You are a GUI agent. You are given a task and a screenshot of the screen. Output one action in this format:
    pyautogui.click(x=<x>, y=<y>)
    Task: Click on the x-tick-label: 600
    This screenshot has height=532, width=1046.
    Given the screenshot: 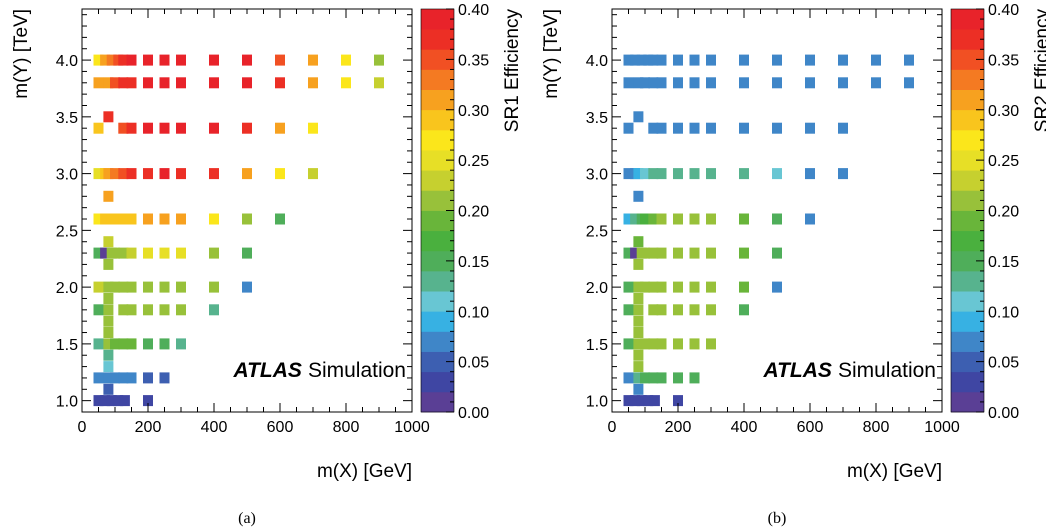 What is the action you would take?
    pyautogui.click(x=810, y=427)
    